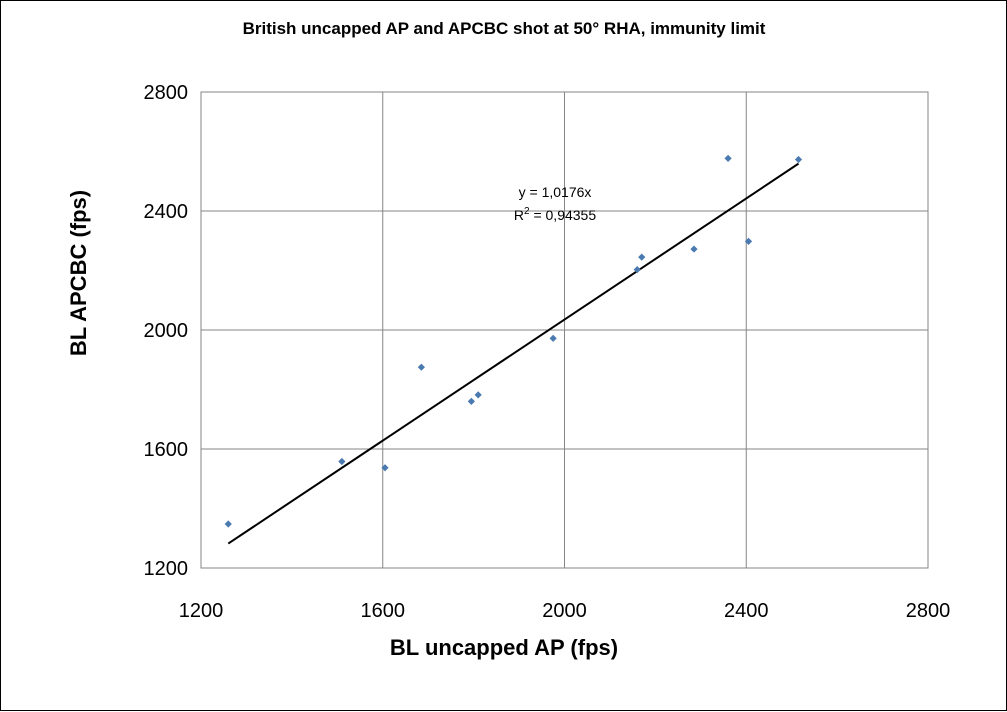 The height and width of the screenshot is (712, 1007). I want to click on r2-superscript: 2, so click(527, 211).